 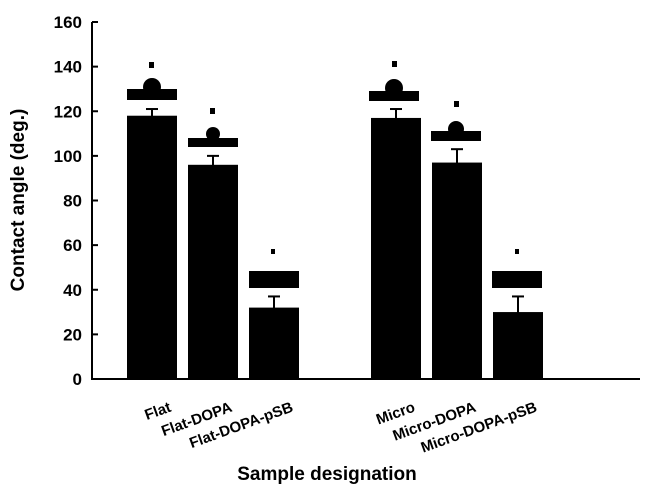 What do you see at coordinates (72, 201) in the screenshot?
I see `y-tick-label: 80` at bounding box center [72, 201].